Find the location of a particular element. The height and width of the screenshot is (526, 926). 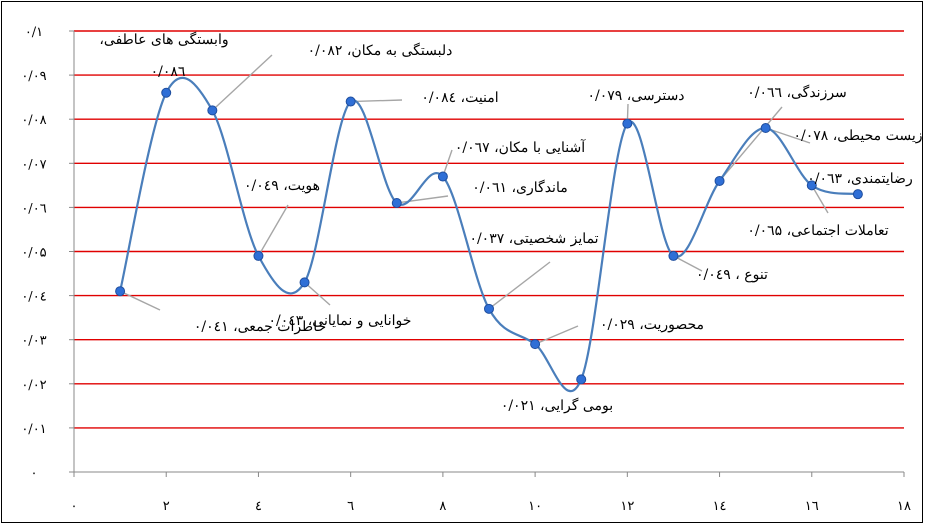

x-tick-label: ۱٦ is located at coordinates (812, 506).